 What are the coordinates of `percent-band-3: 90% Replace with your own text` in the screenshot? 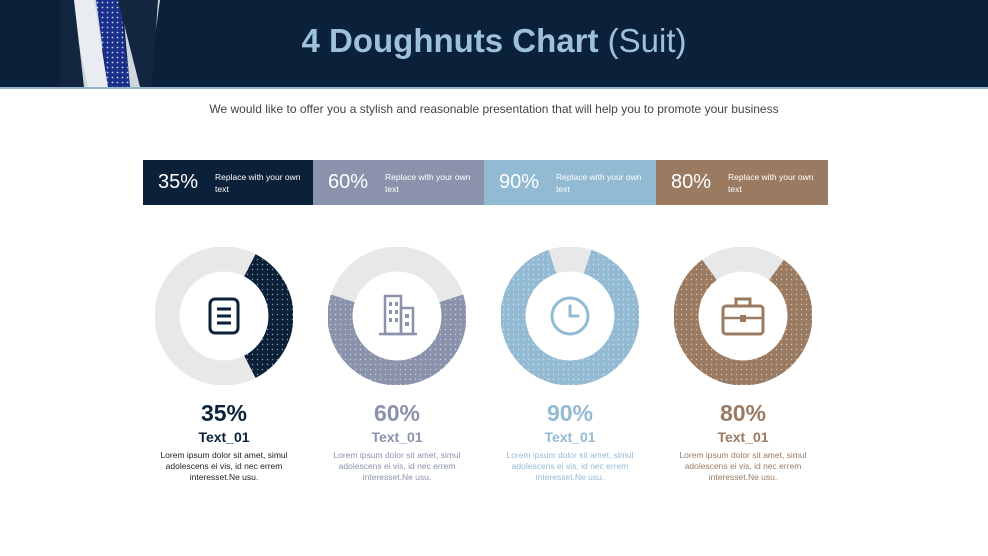 It's located at (570, 182).